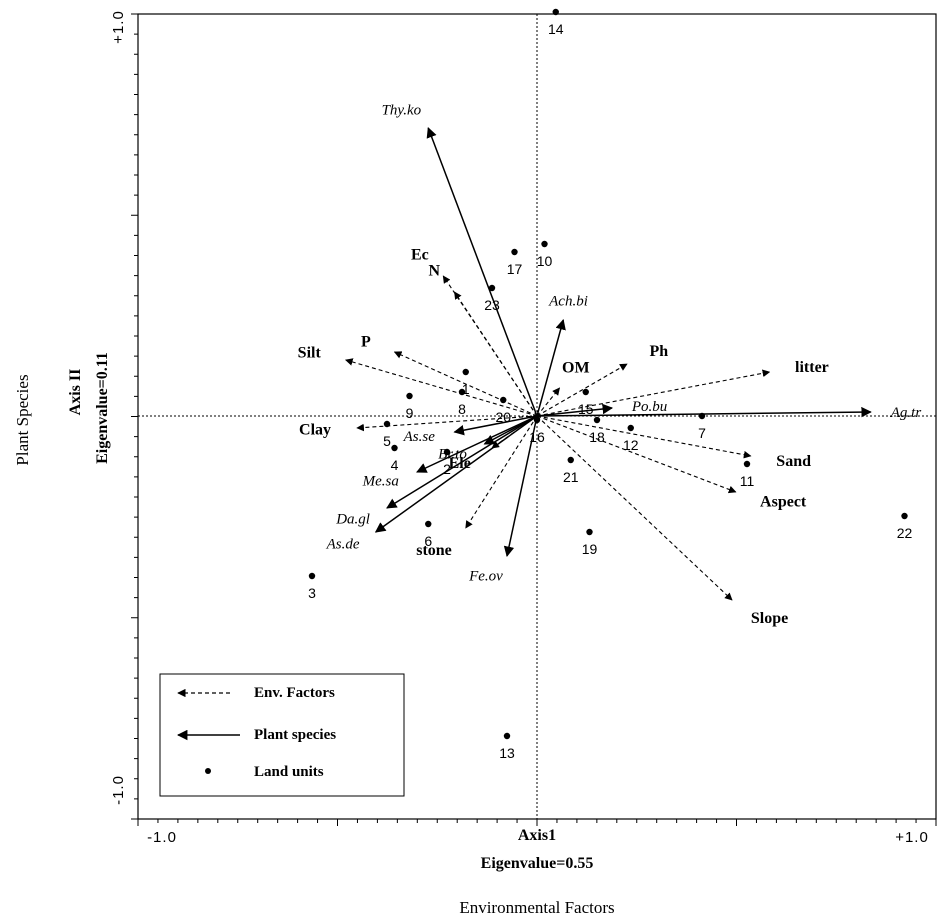 This screenshot has height=920, width=941. What do you see at coordinates (118, 790) in the screenshot?
I see `y-tick-min: -1.0` at bounding box center [118, 790].